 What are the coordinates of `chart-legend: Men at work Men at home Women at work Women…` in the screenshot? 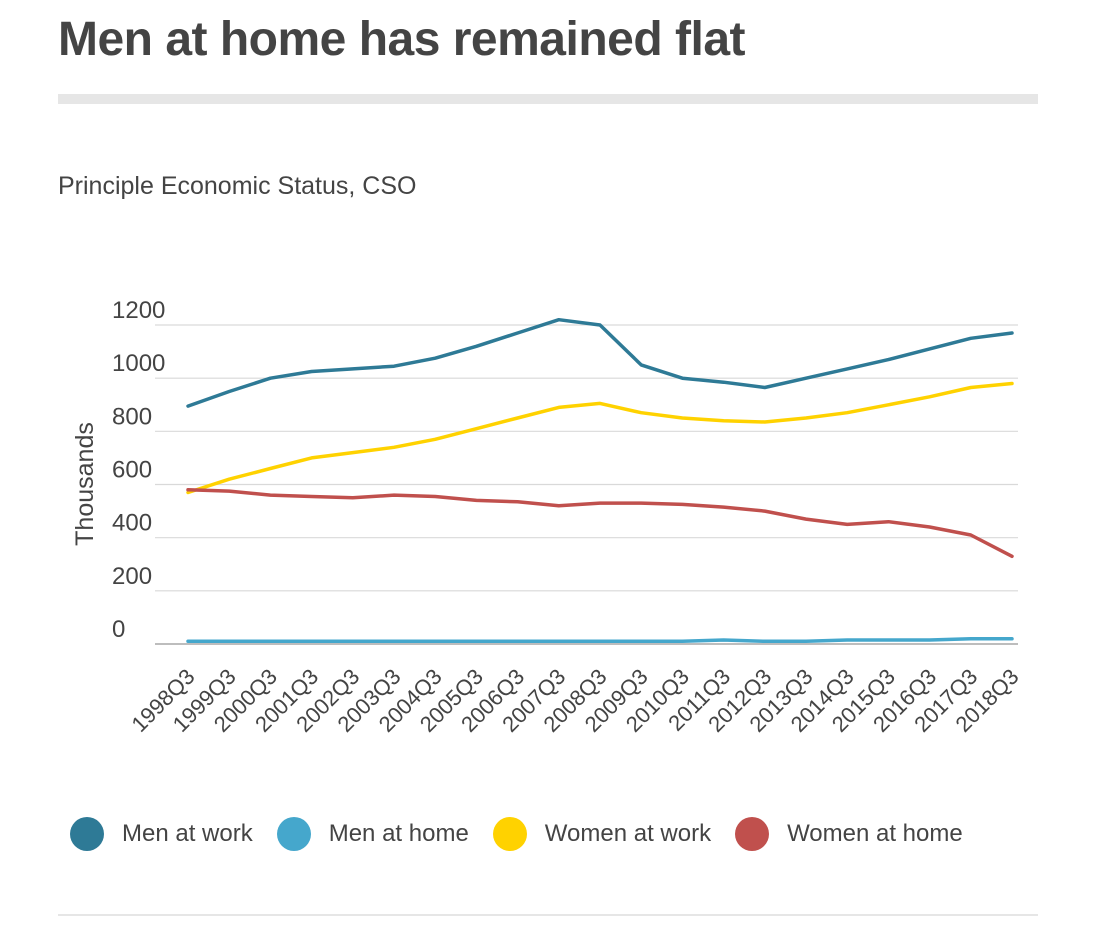 It's located at (528, 834).